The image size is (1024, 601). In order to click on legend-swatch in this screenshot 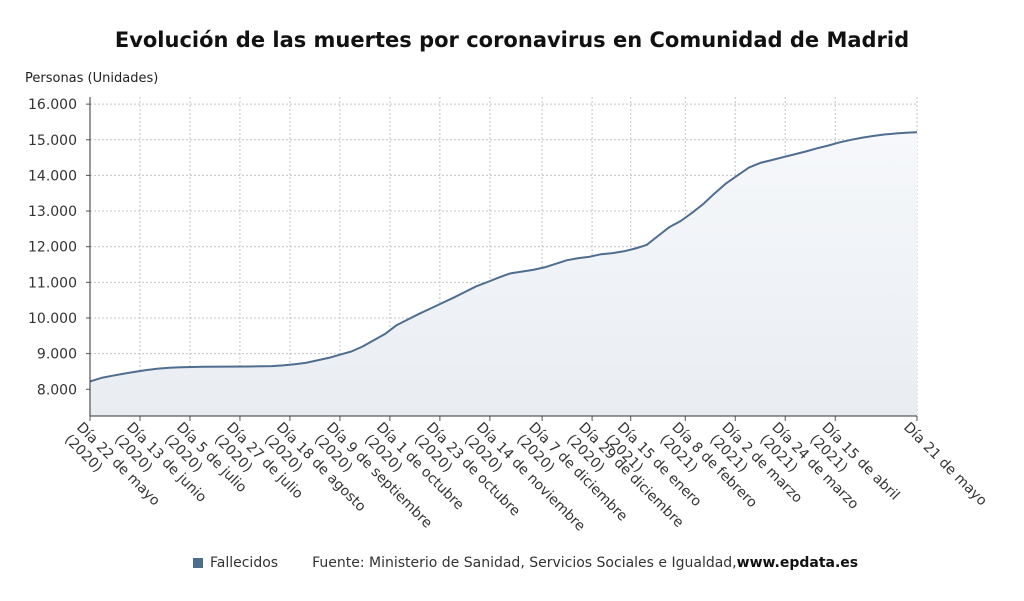, I will do `click(198, 563)`.